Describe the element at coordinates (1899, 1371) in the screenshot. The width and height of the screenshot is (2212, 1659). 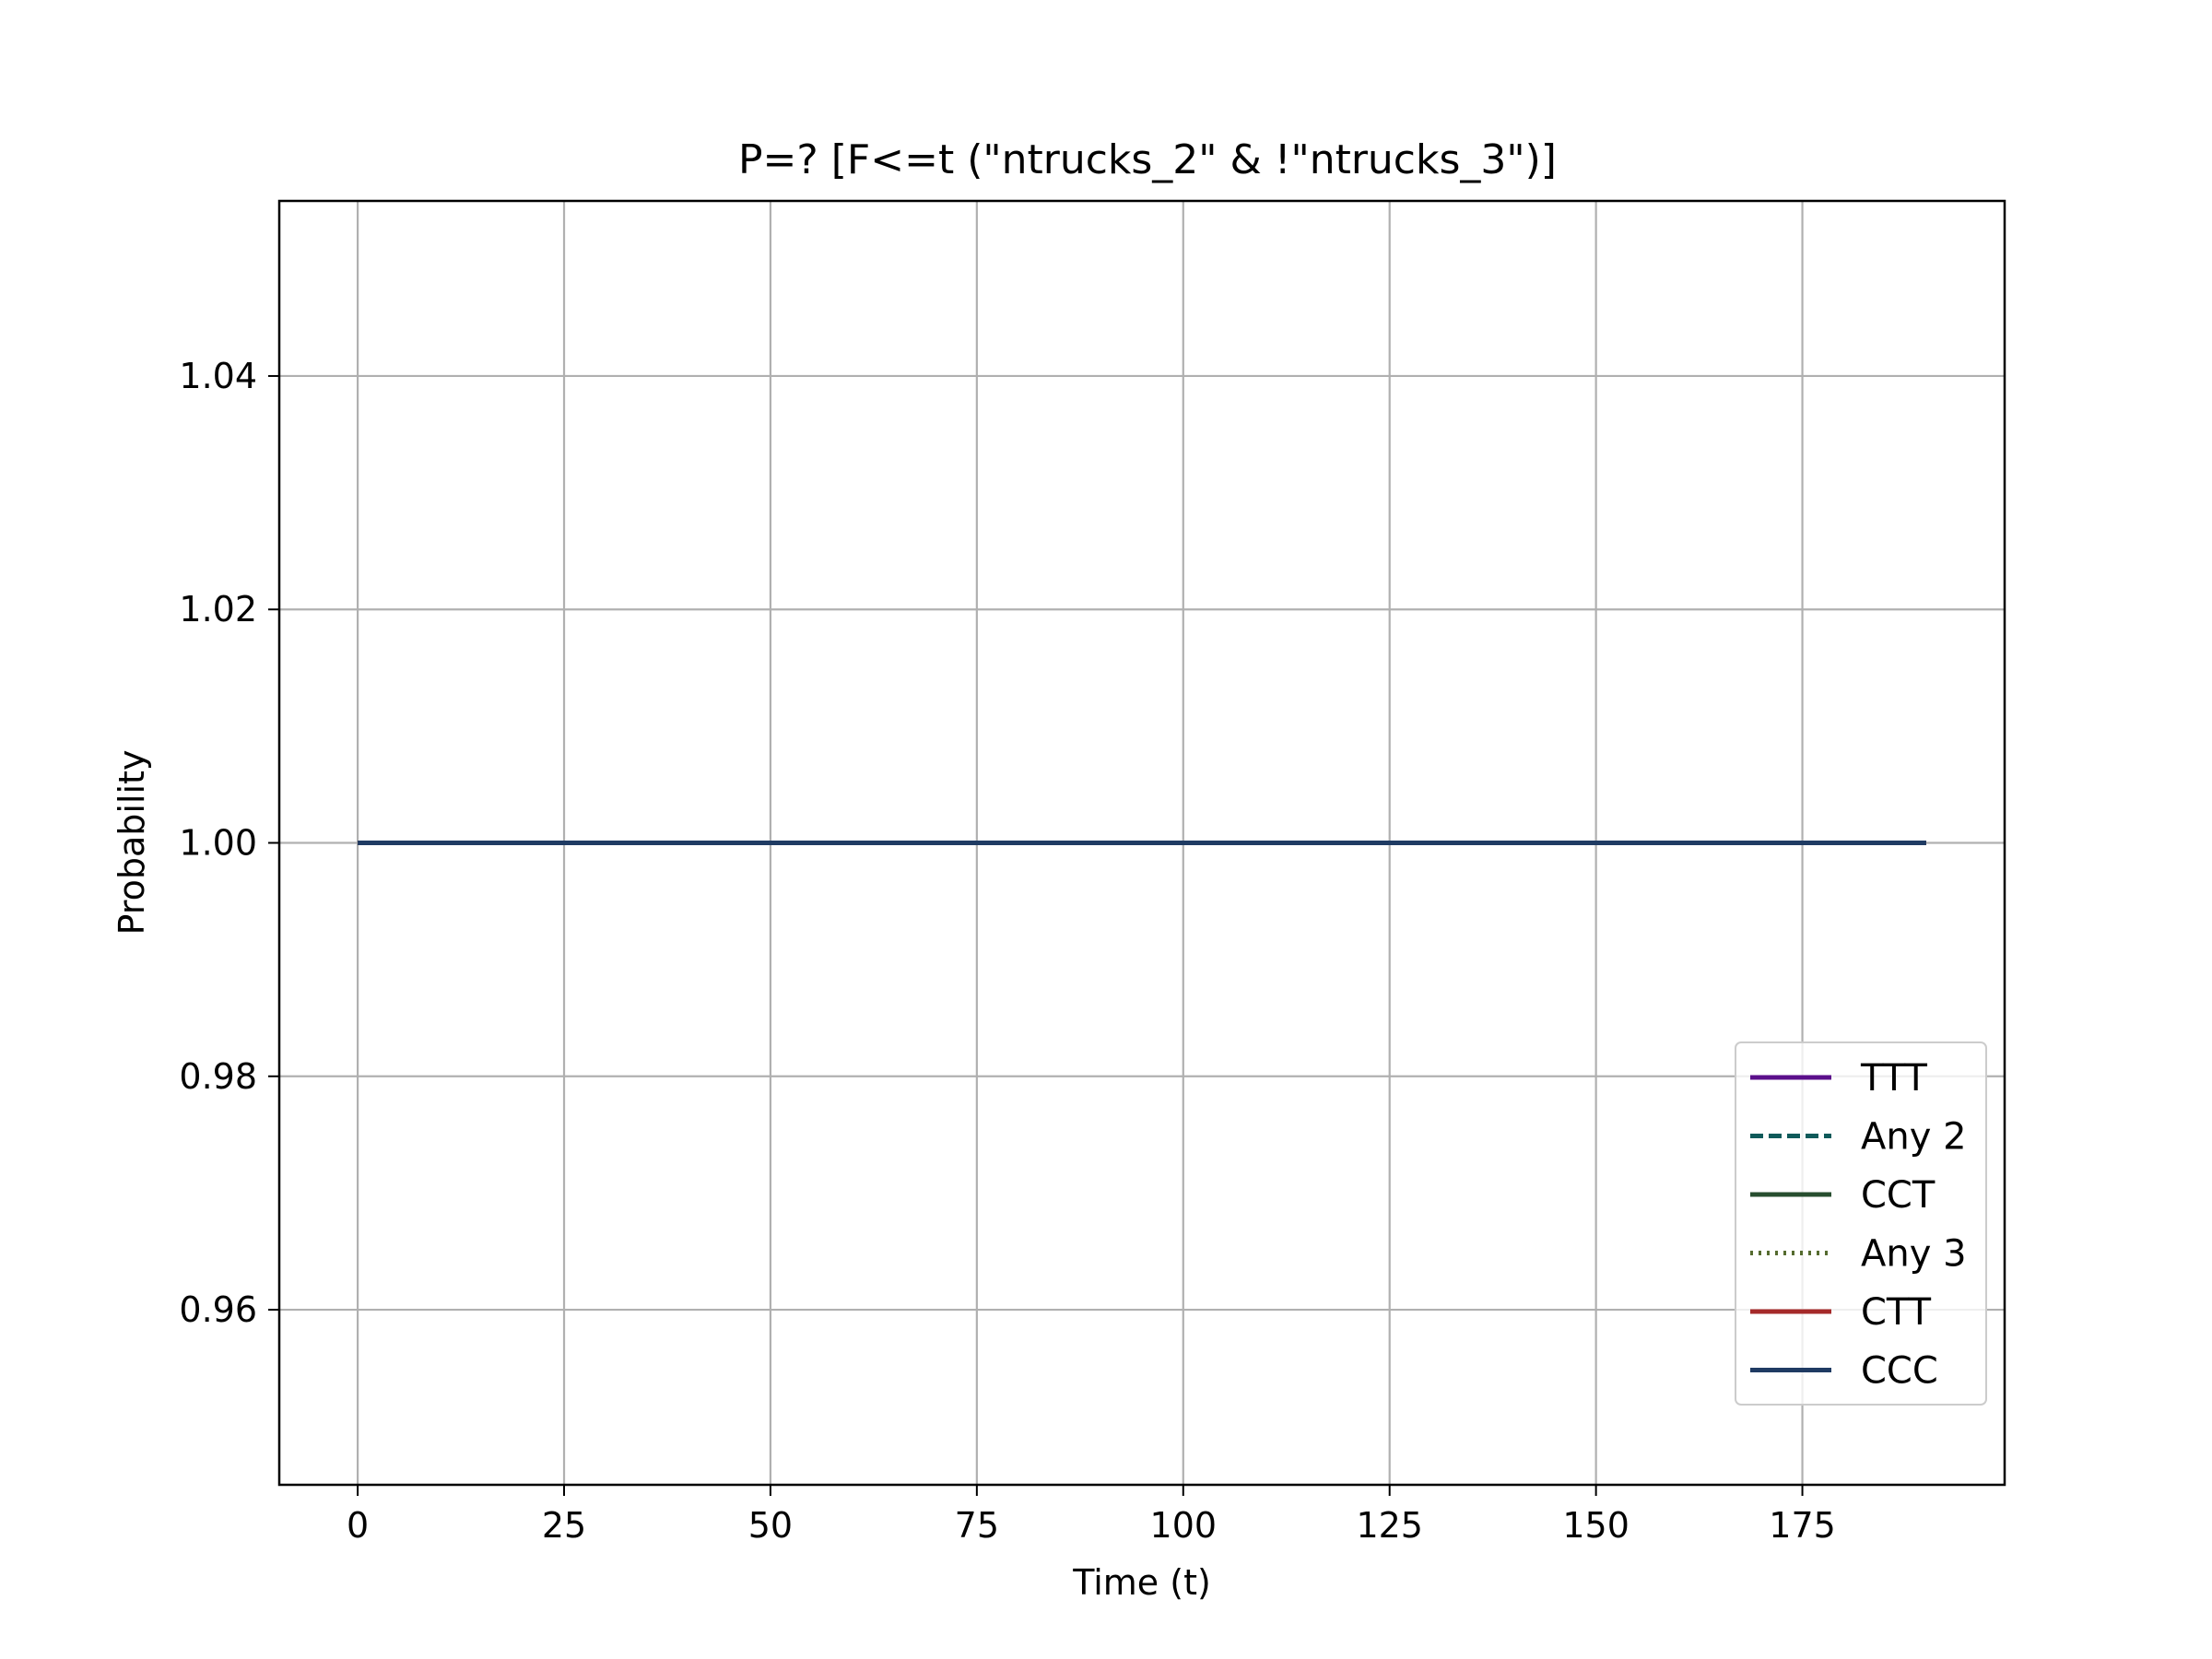
I see `legend-label: CCC` at that location.